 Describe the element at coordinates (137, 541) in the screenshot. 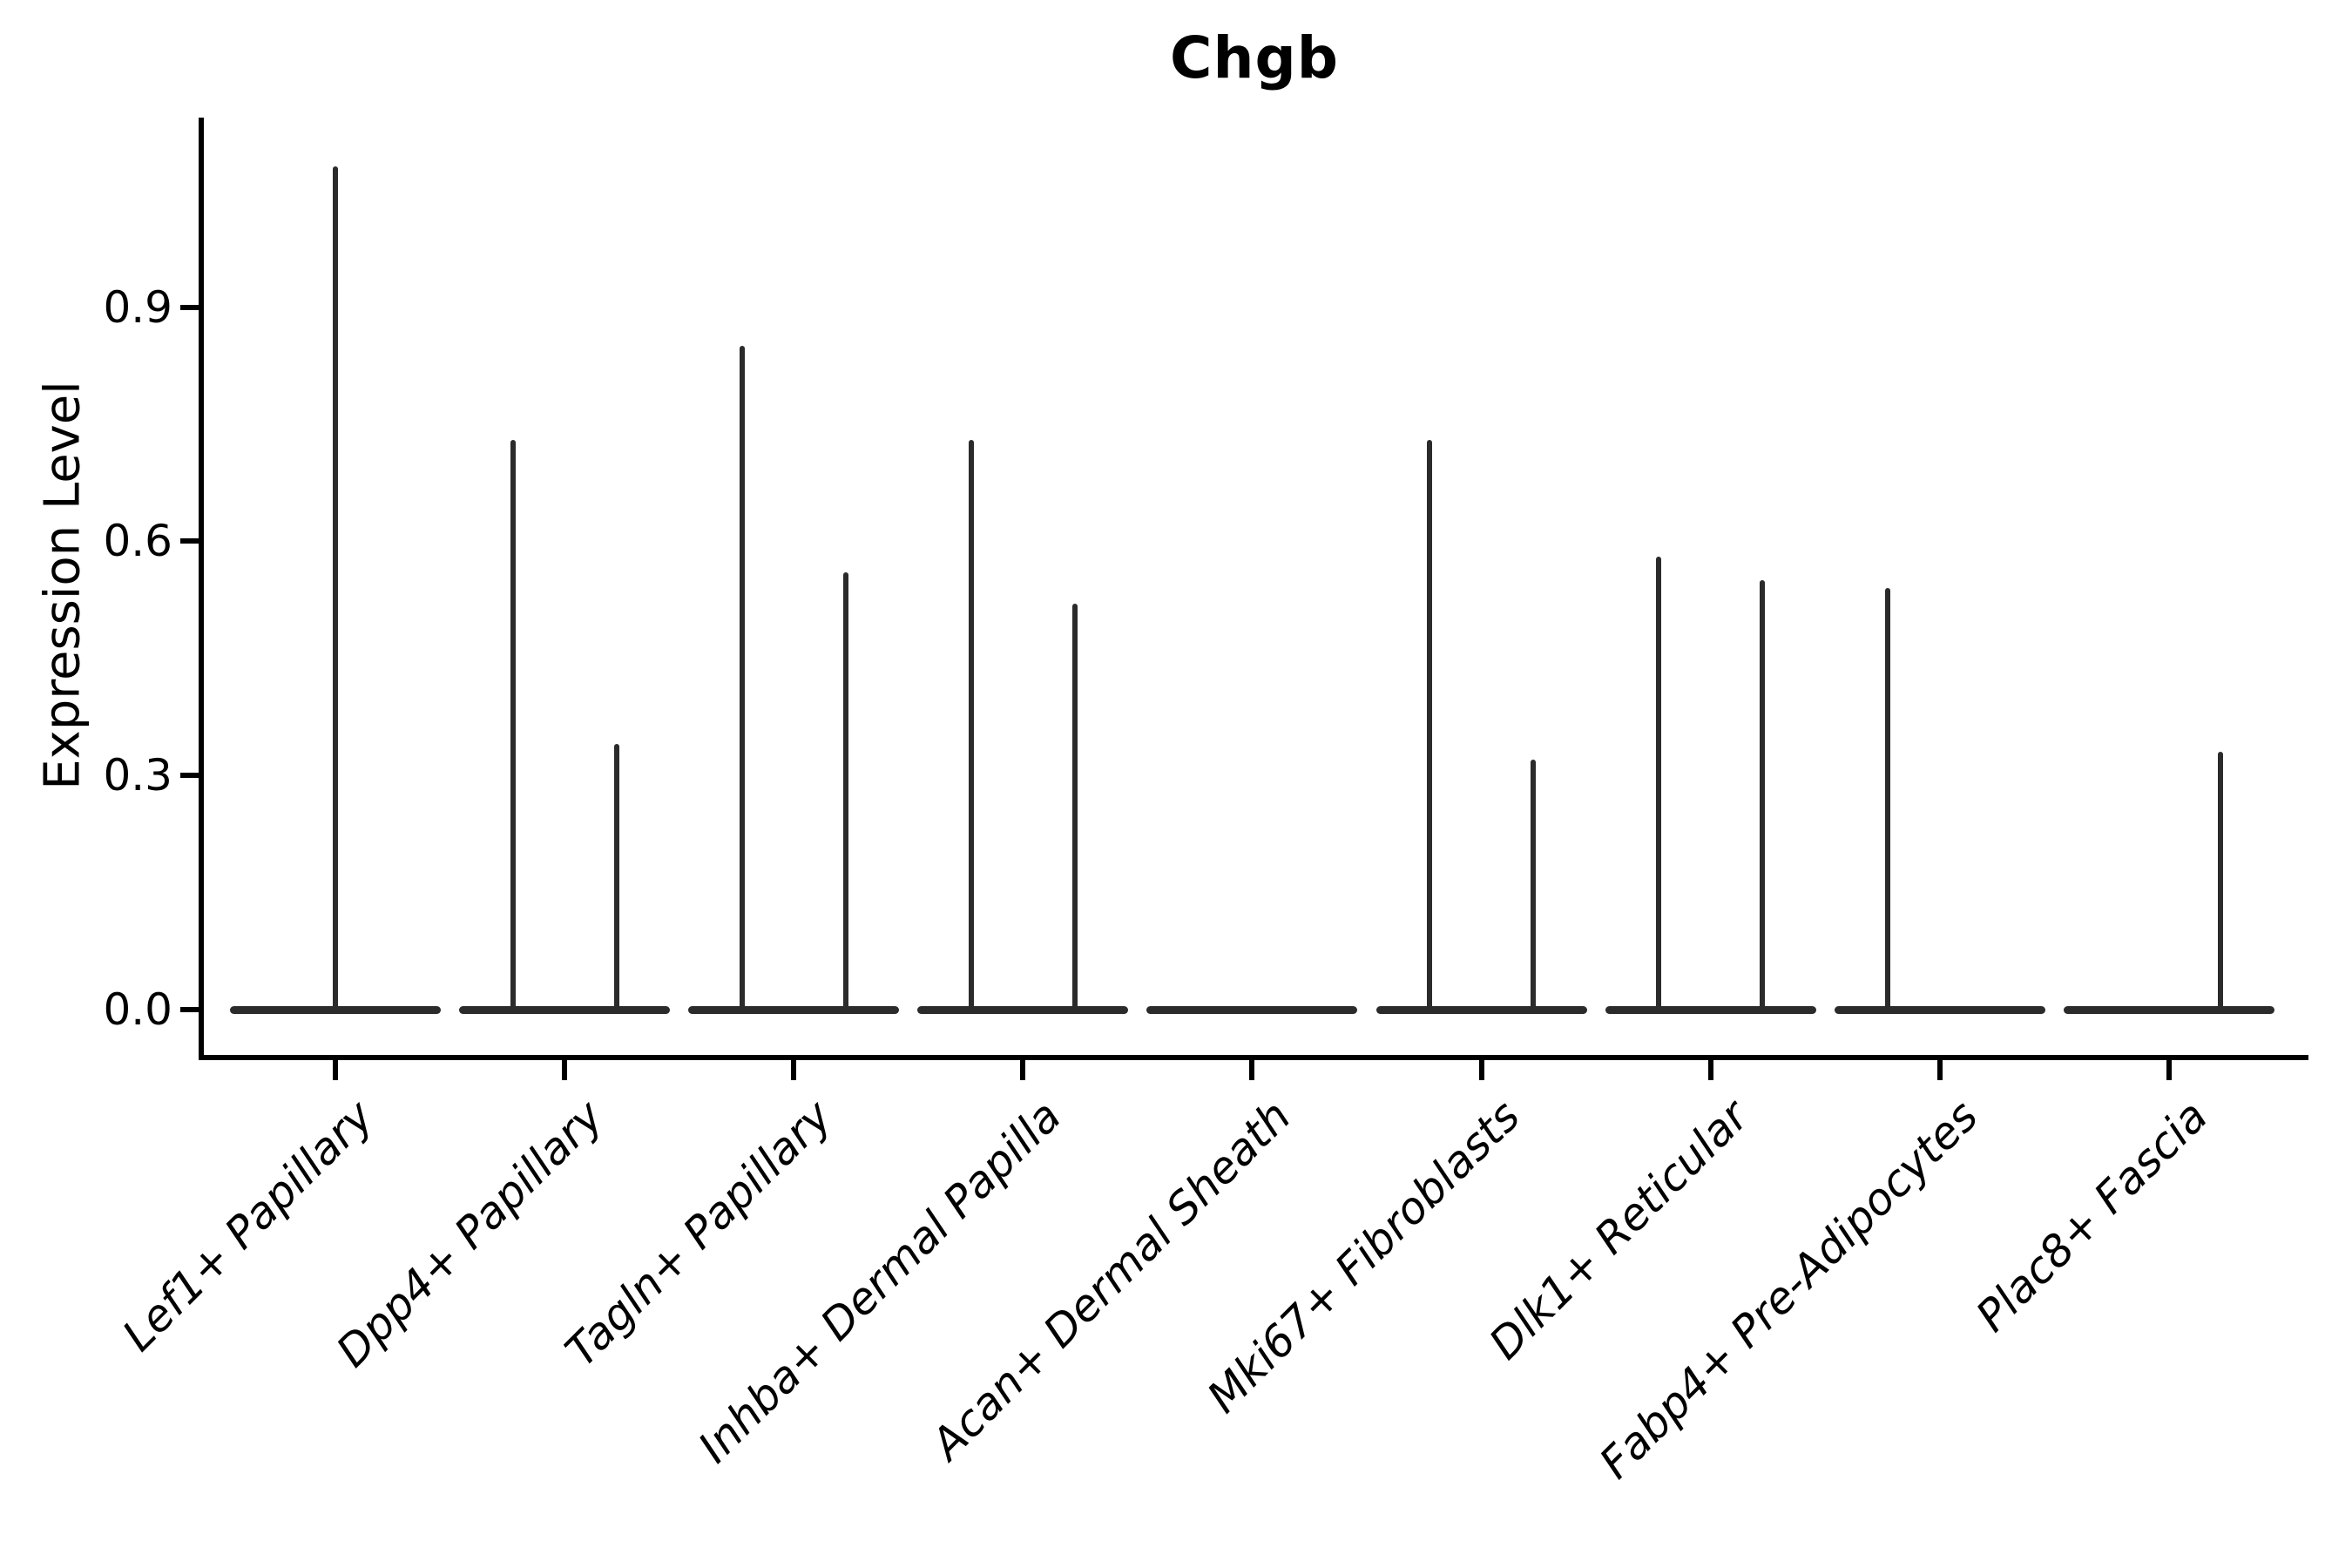

I see `y-tick-label: 0.6` at that location.